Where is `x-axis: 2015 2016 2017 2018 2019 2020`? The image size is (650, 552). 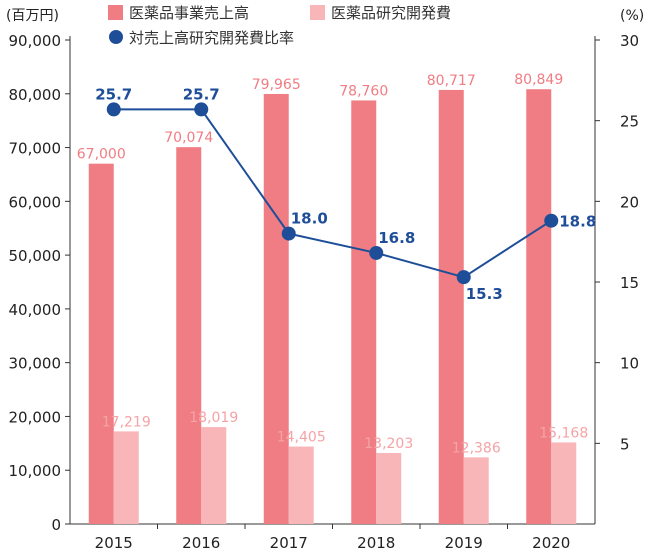
x-axis: 2015 2016 2017 2018 2019 2020 is located at coordinates (332, 537).